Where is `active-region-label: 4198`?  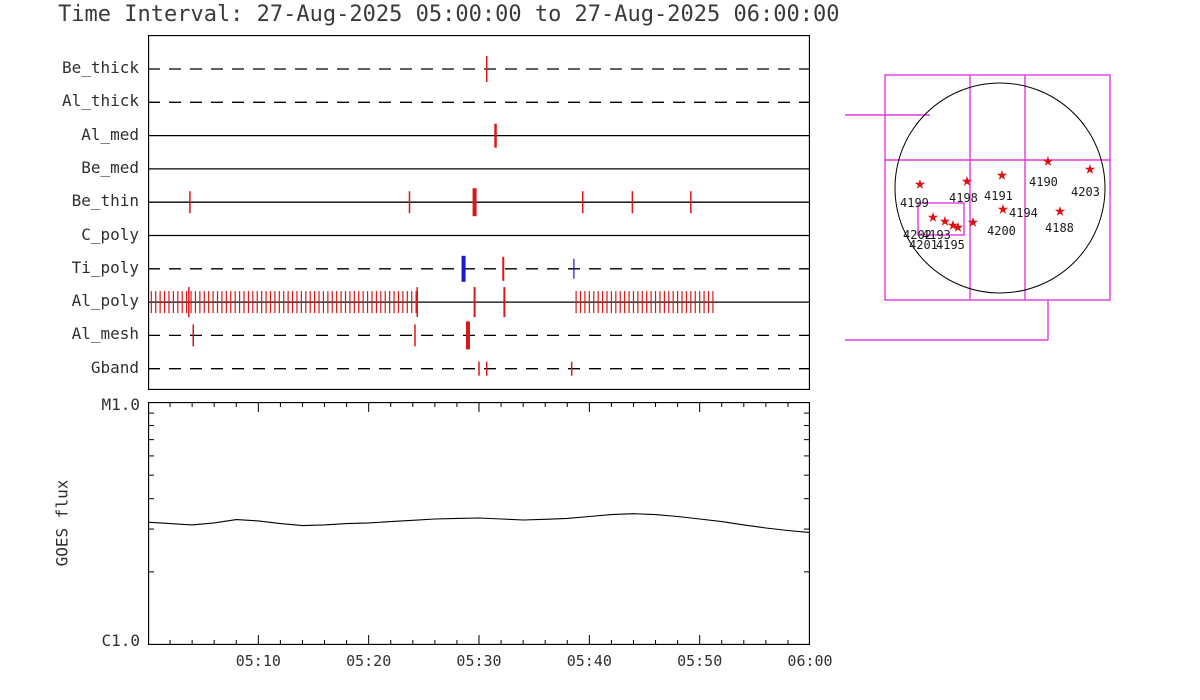
active-region-label: 4198 is located at coordinates (963, 198).